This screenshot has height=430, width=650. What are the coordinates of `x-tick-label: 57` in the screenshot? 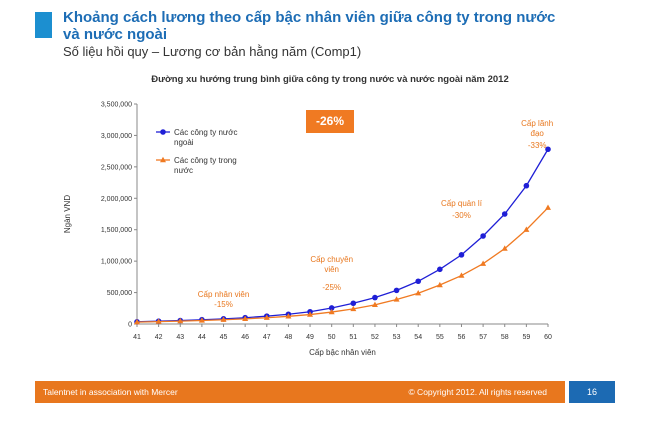 It's located at (483, 337).